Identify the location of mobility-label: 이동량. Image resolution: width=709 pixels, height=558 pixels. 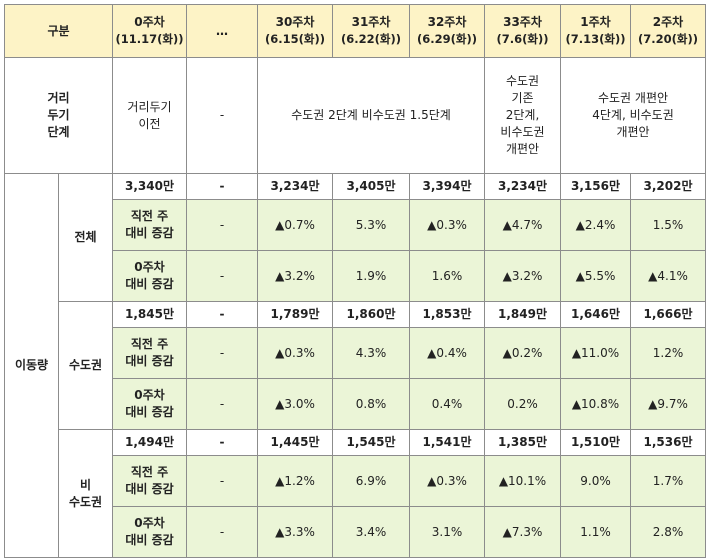
(31, 365).